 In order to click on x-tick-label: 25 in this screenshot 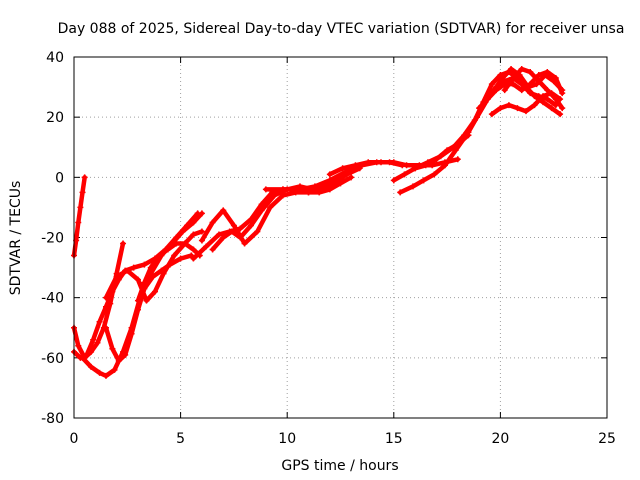, I will do `click(607, 439)`.